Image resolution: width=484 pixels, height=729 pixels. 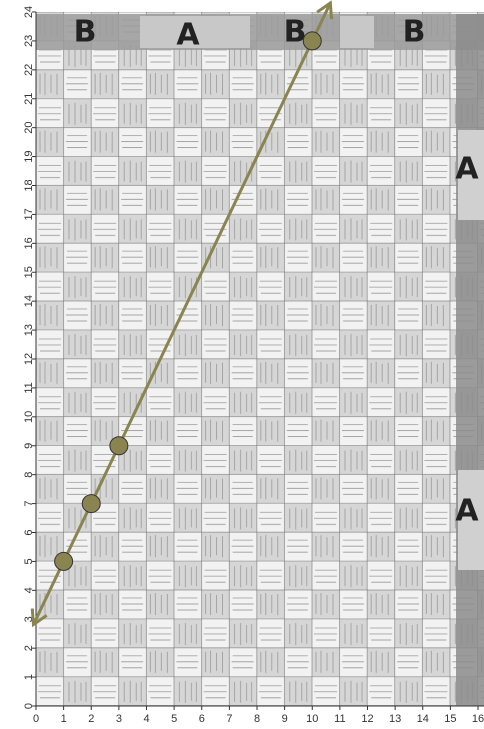 What do you see at coordinates (29, 301) in the screenshot?
I see `y-tick-label: 14` at bounding box center [29, 301].